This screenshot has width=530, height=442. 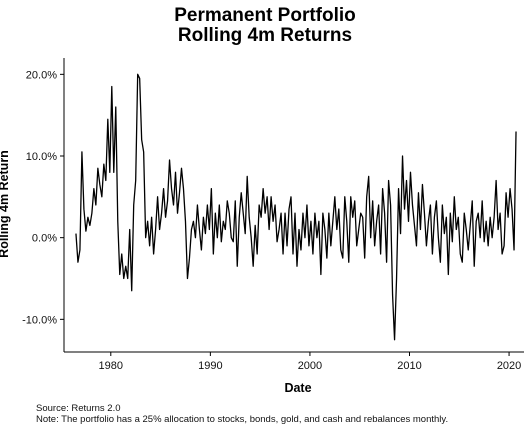 What do you see at coordinates (310, 366) in the screenshot?
I see `x-tick-label: 2000` at bounding box center [310, 366].